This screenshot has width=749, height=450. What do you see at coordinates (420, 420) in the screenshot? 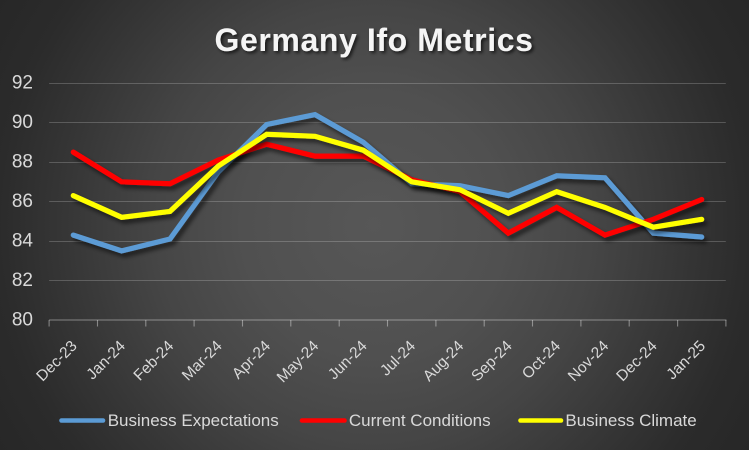
I see `svg-text: Current Conditions` at bounding box center [420, 420].